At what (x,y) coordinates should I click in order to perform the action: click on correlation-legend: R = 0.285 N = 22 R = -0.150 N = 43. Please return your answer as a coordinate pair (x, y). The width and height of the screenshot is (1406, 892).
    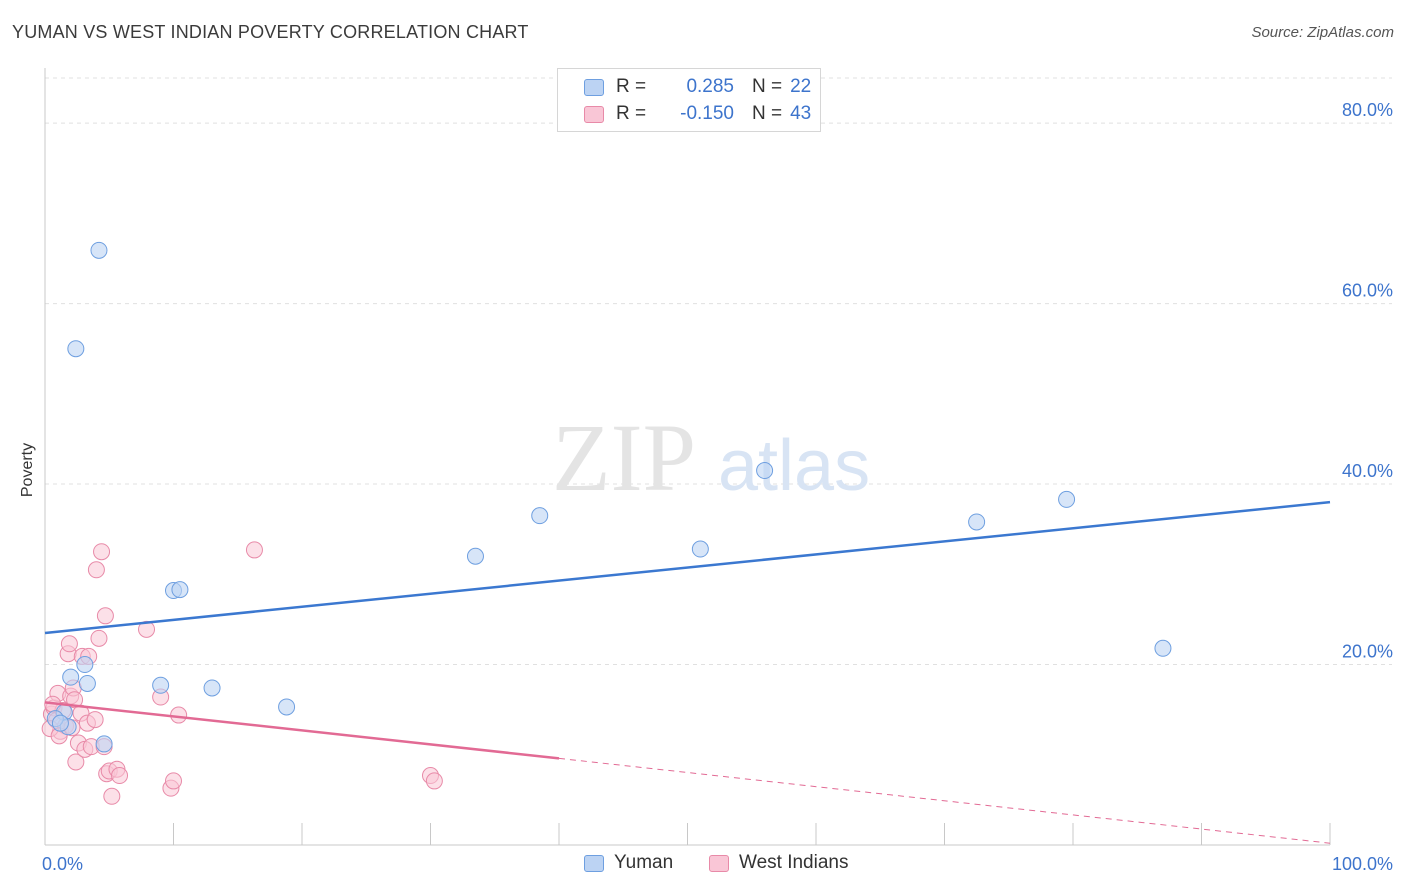
    Looking at the image, I should click on (689, 100).